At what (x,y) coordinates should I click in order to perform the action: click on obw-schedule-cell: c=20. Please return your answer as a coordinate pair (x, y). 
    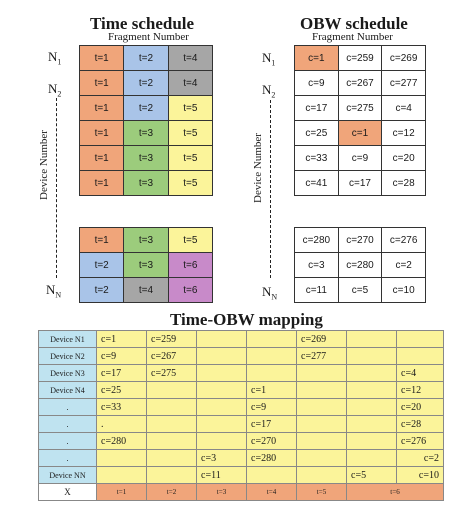
    Looking at the image, I should click on (403, 158).